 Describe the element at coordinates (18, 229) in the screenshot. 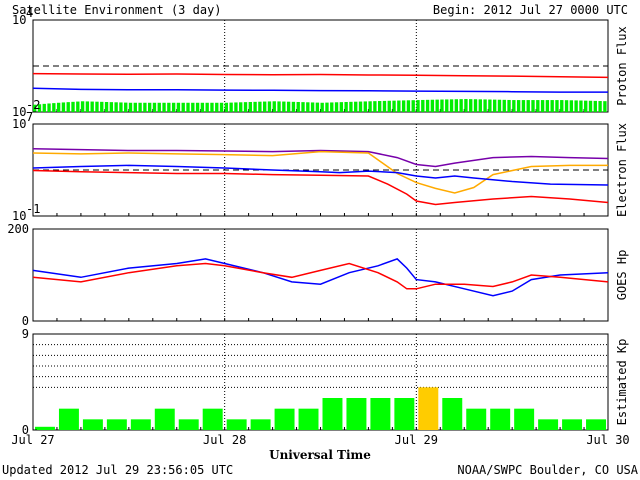

I see `y-tick-label: 200` at that location.